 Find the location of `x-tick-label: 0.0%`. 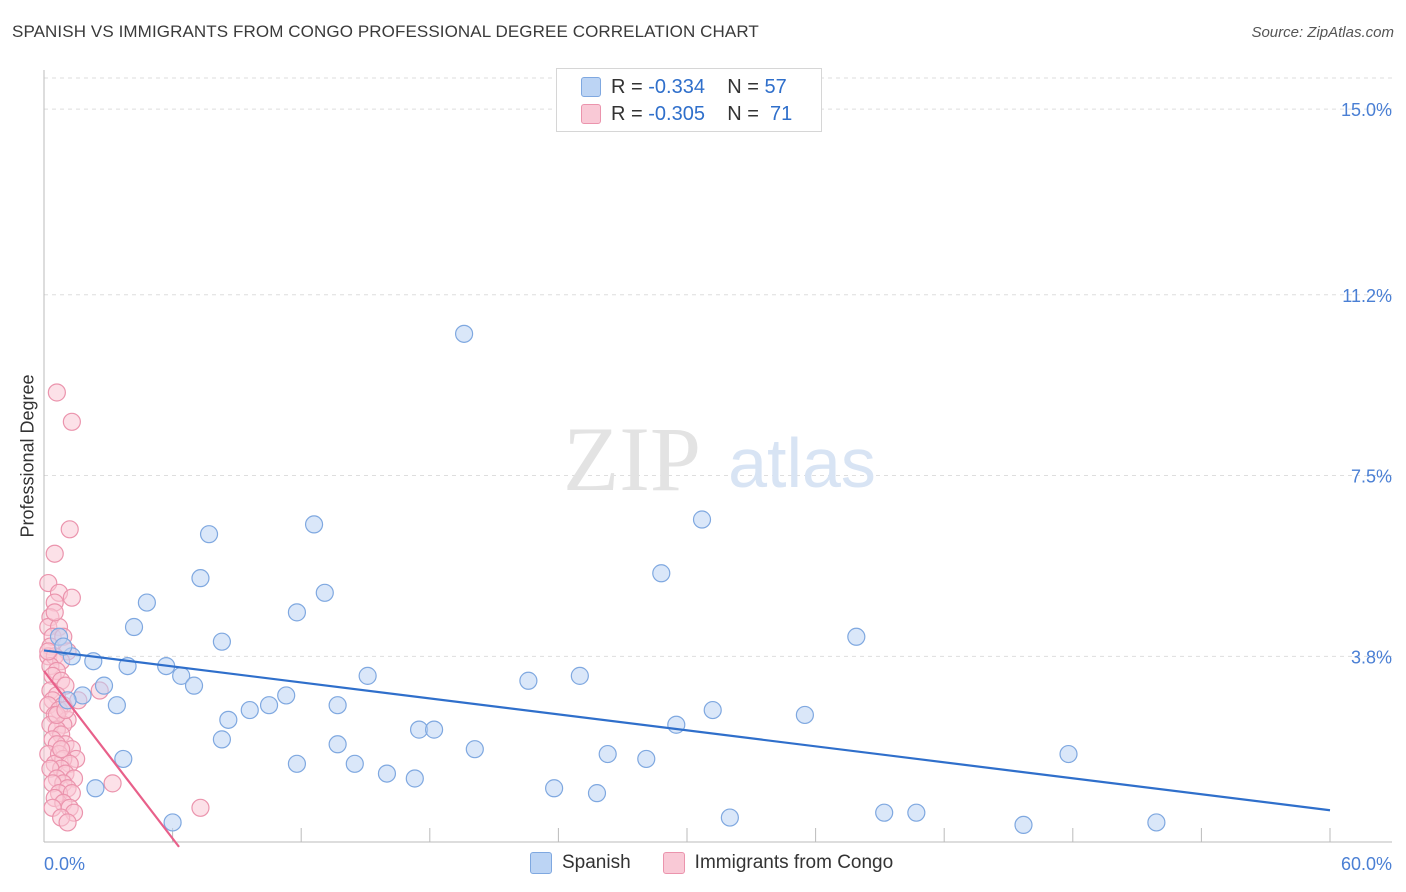

x-tick-label: 0.0% is located at coordinates (64, 864).